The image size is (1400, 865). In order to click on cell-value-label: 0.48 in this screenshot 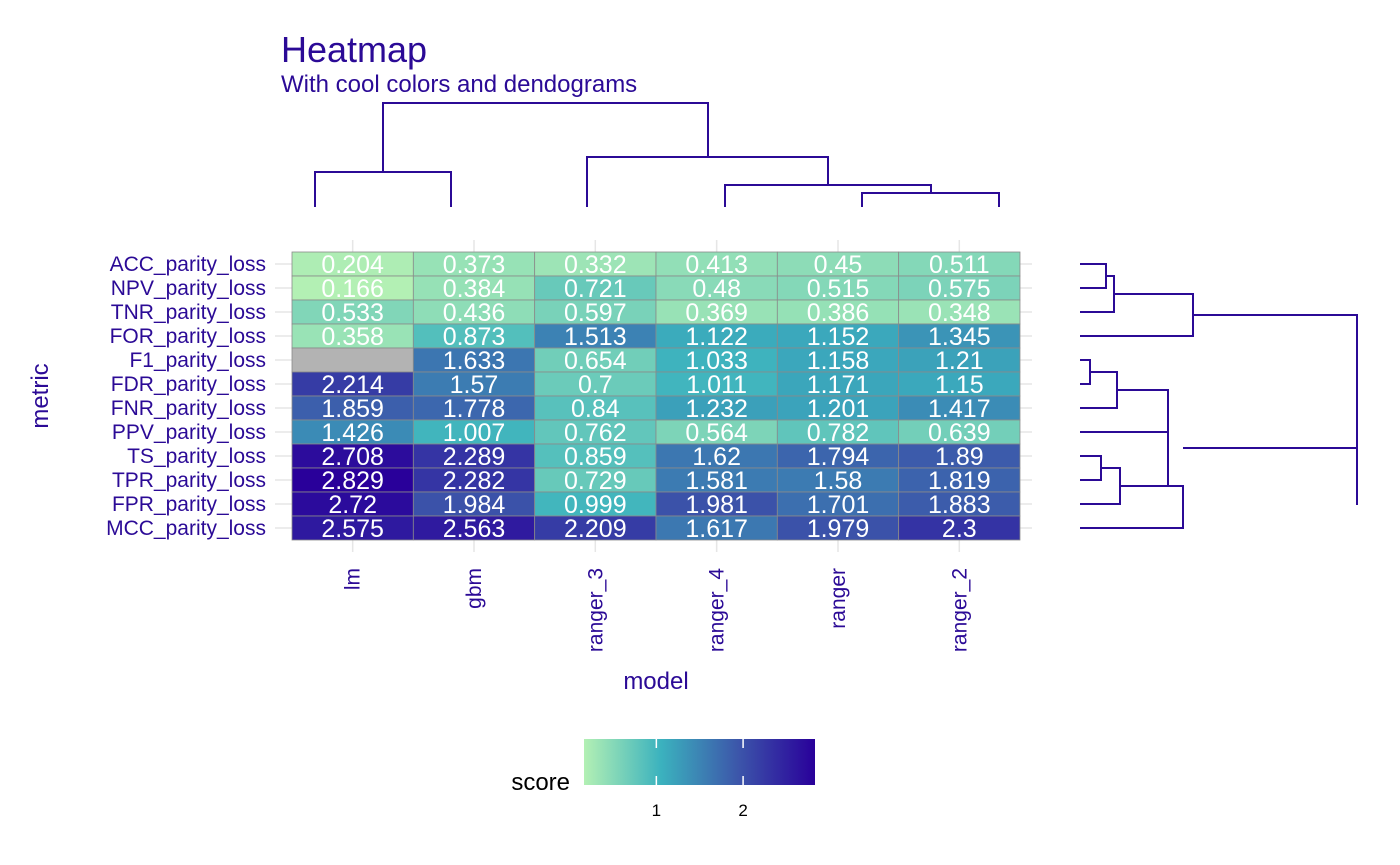, I will do `click(716, 289)`.